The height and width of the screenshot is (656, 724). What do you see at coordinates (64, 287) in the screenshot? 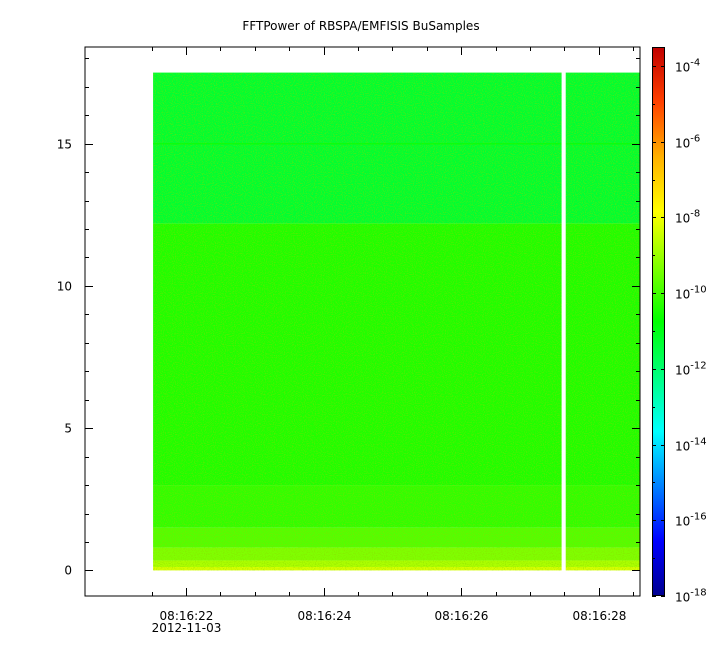
I see `y-tick-label: 10` at bounding box center [64, 287].